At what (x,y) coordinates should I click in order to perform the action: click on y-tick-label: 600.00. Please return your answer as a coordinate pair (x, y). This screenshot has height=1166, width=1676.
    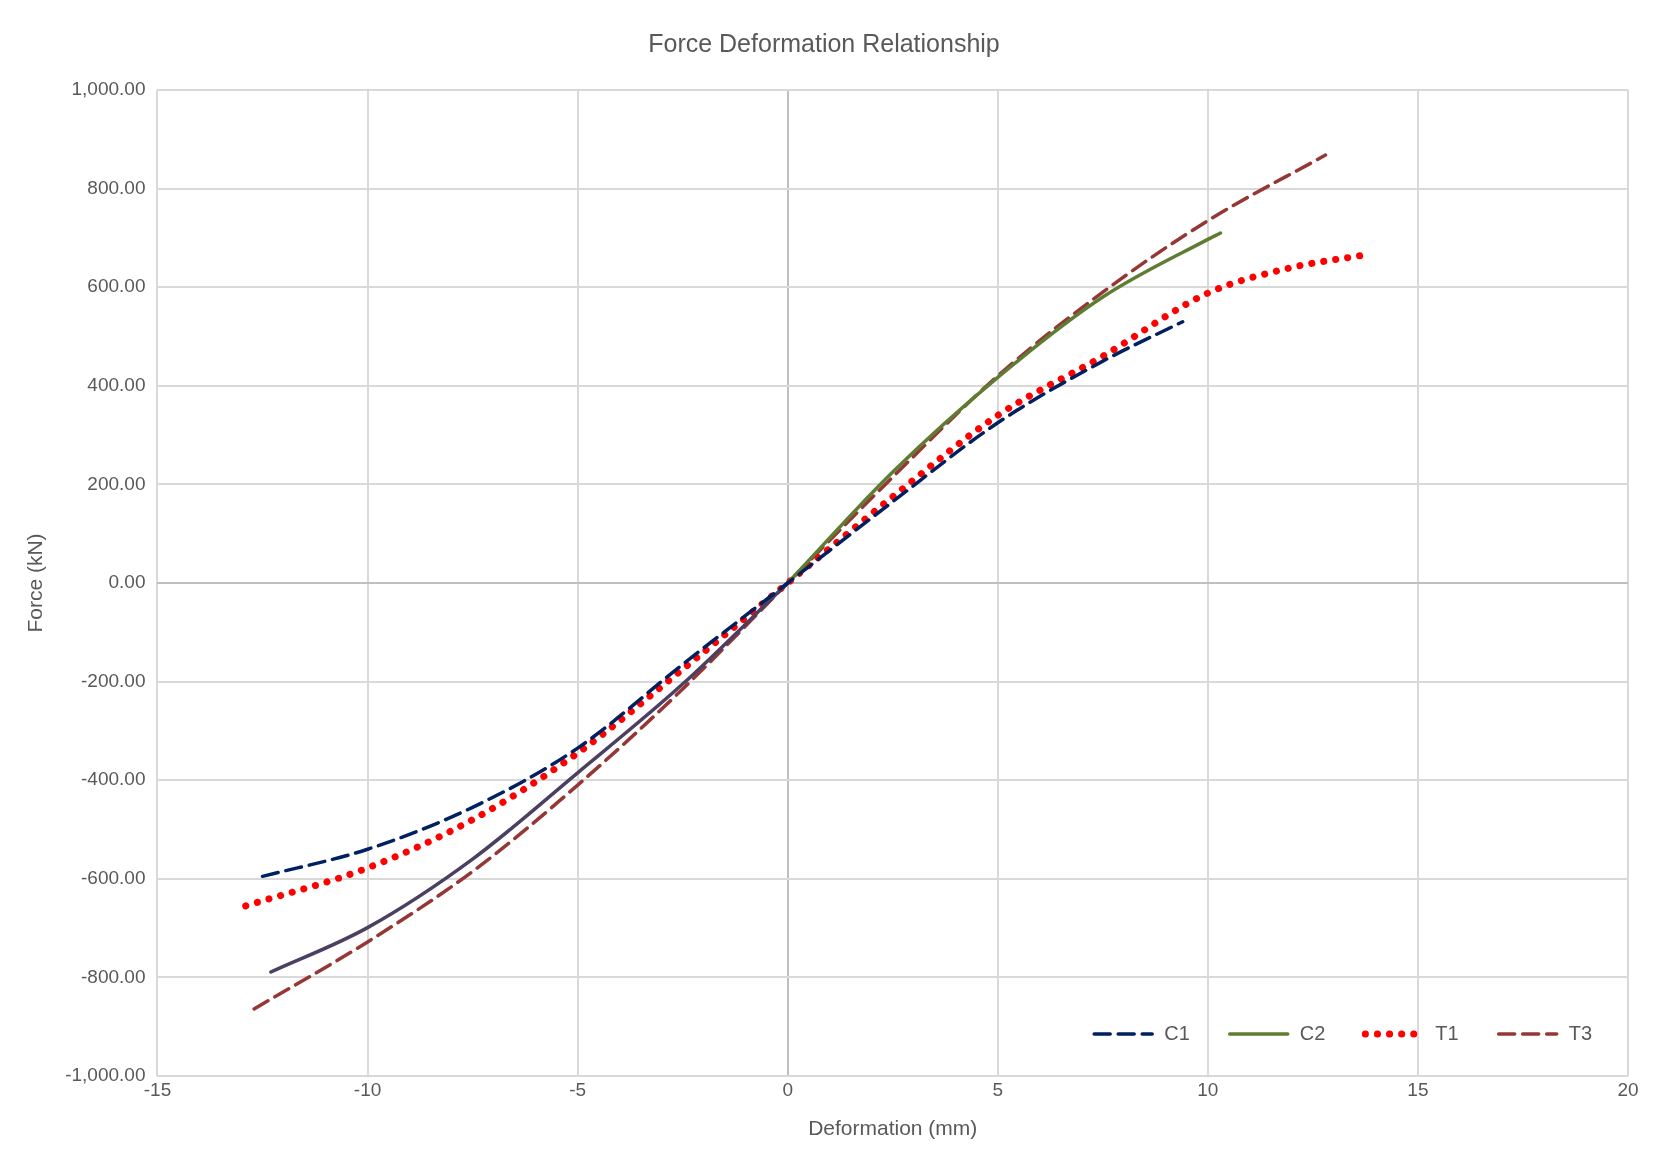
    Looking at the image, I should click on (116, 286).